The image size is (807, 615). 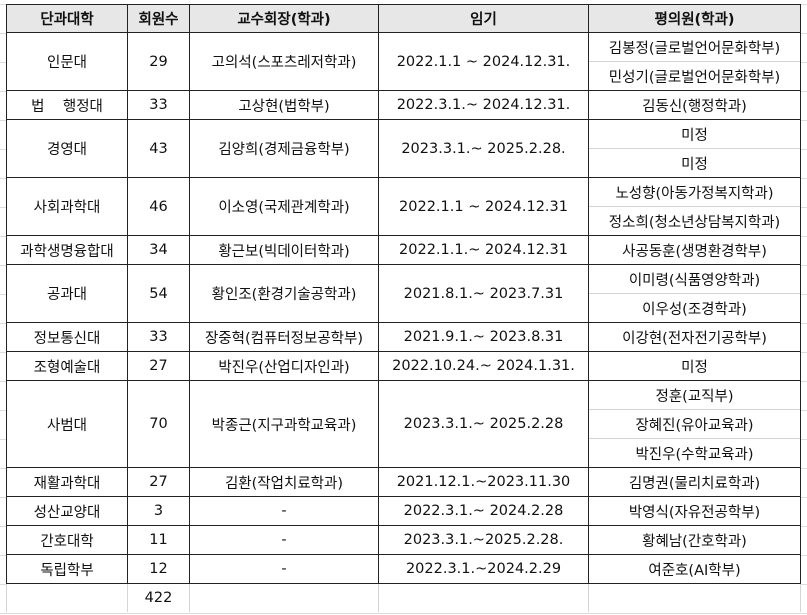 I want to click on members-cell: 29, so click(x=158, y=61).